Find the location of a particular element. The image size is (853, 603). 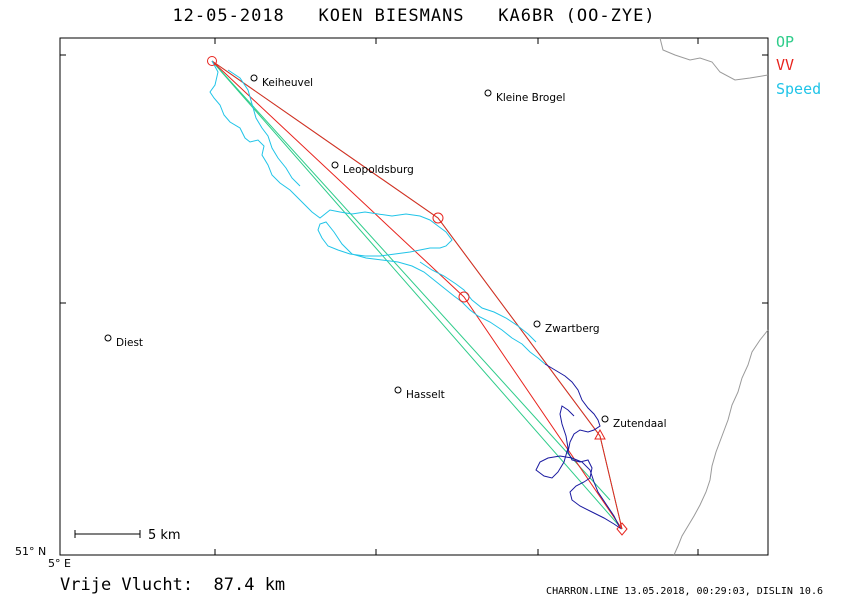

town-diest: Diest is located at coordinates (123, 341).